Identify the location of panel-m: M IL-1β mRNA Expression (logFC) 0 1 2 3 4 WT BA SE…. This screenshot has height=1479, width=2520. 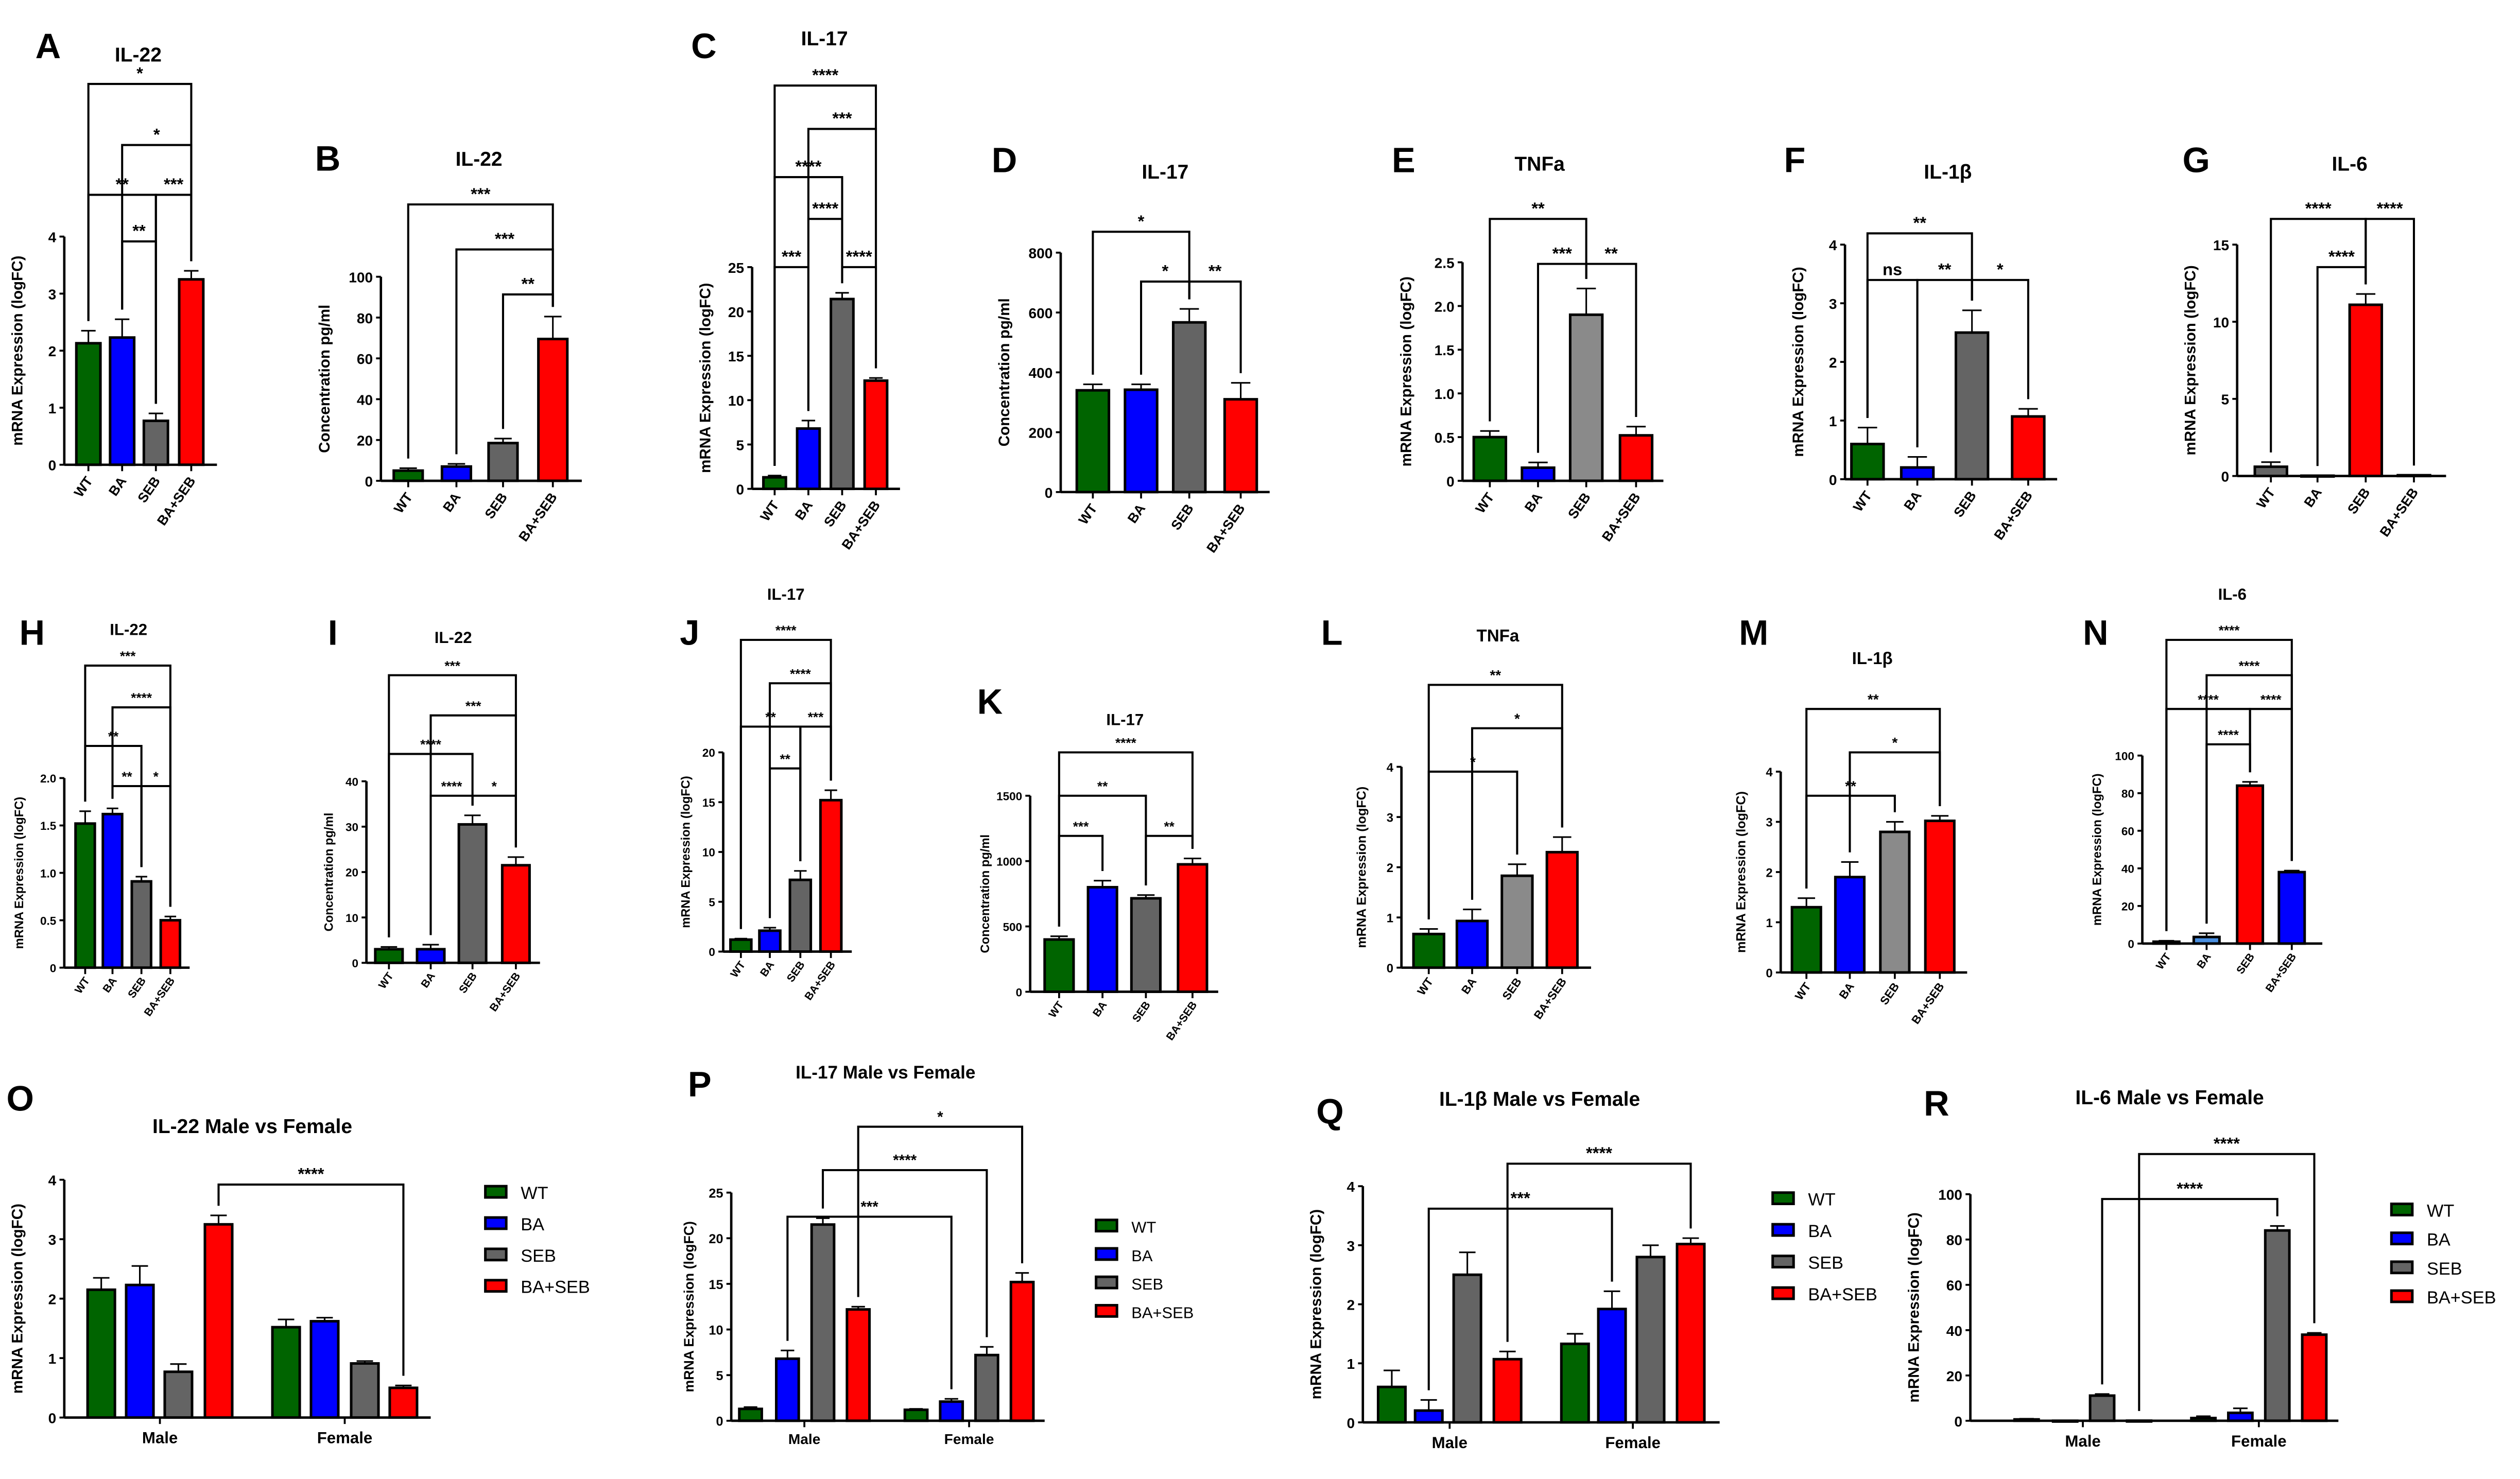
(1851, 819).